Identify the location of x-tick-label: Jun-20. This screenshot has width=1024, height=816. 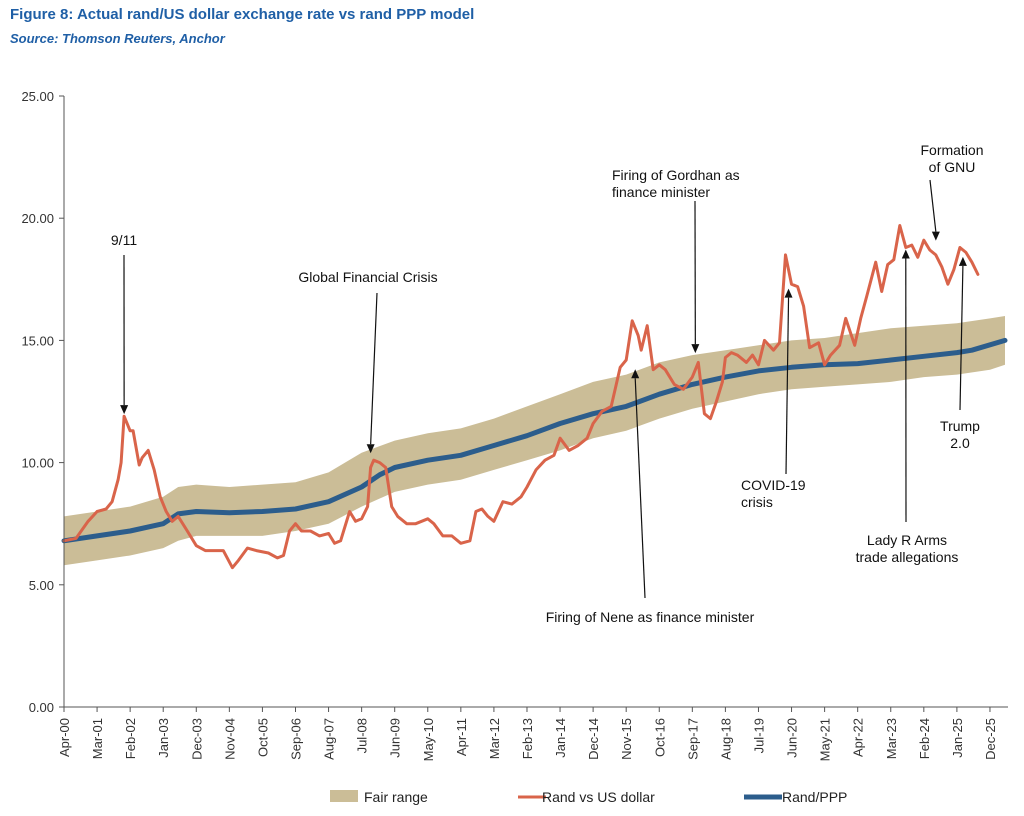
(792, 738).